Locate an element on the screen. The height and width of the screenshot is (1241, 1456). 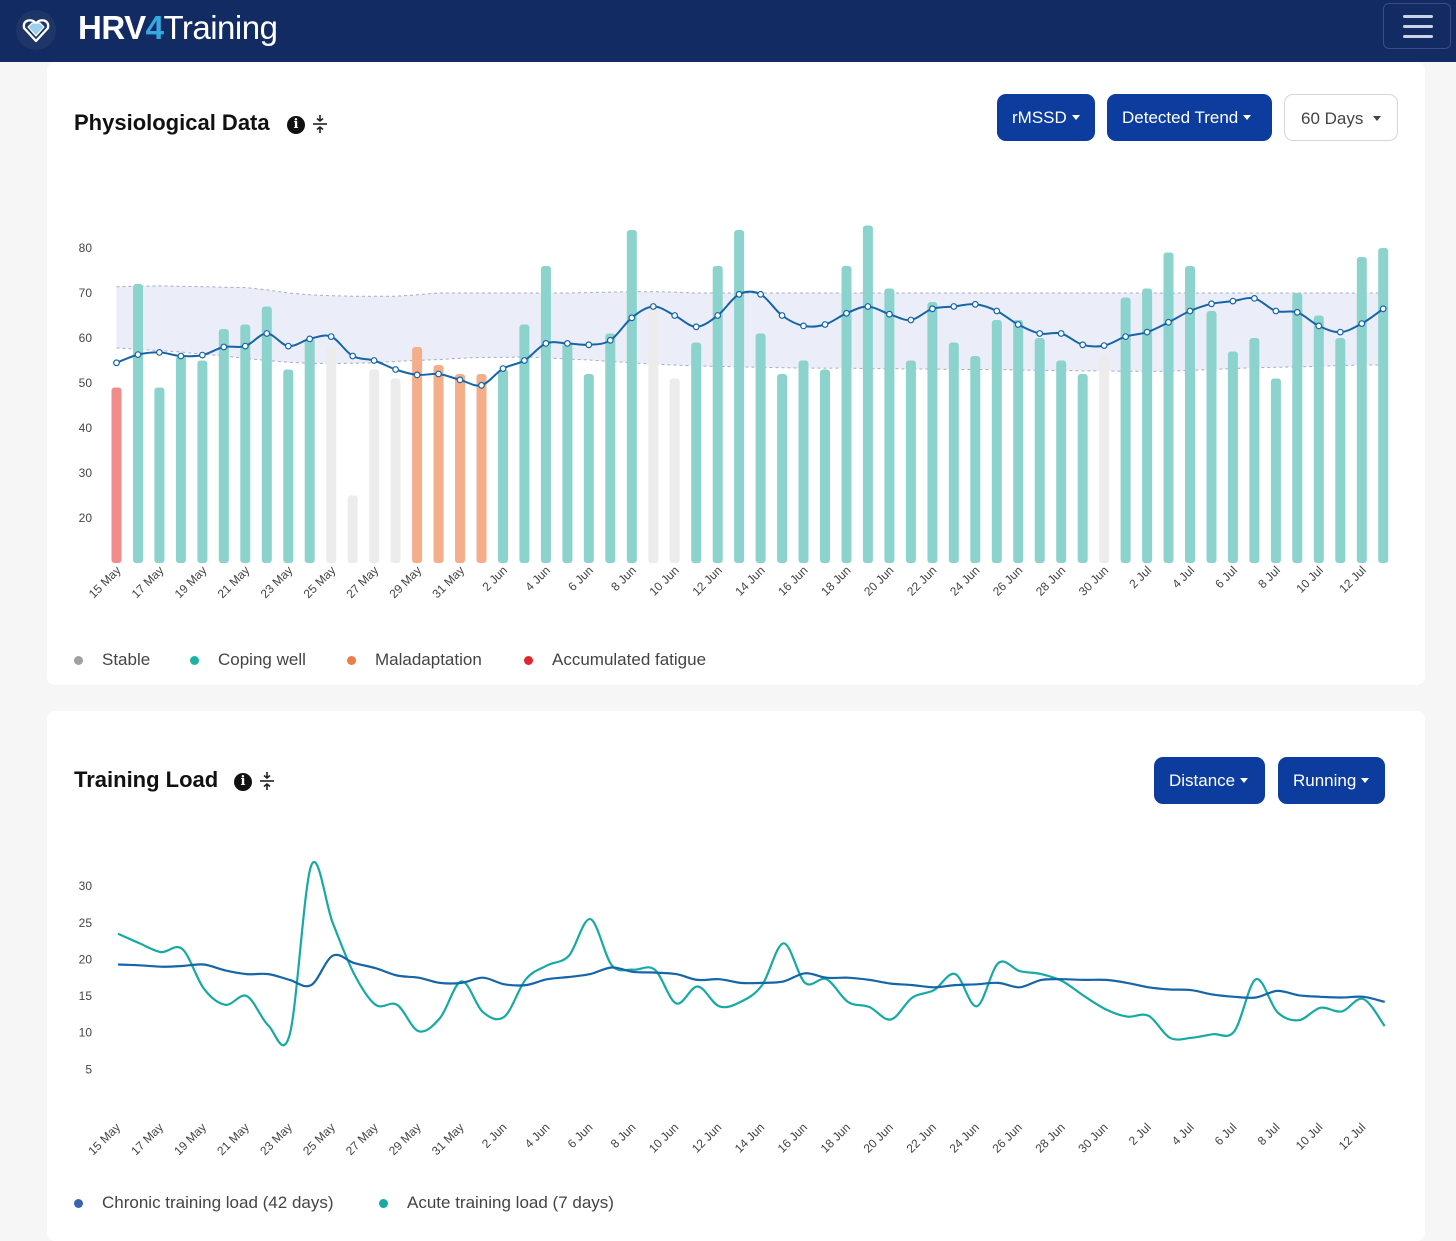
legend-accumulated-fatigue: Accumulated fatigue is located at coordinates (629, 660).